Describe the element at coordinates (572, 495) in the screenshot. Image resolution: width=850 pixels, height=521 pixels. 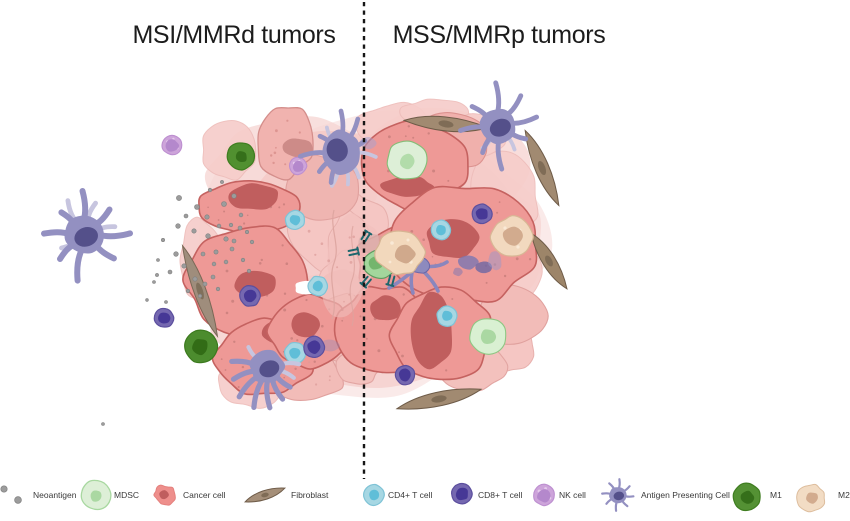
I see `svg-text: NK cell` at that location.